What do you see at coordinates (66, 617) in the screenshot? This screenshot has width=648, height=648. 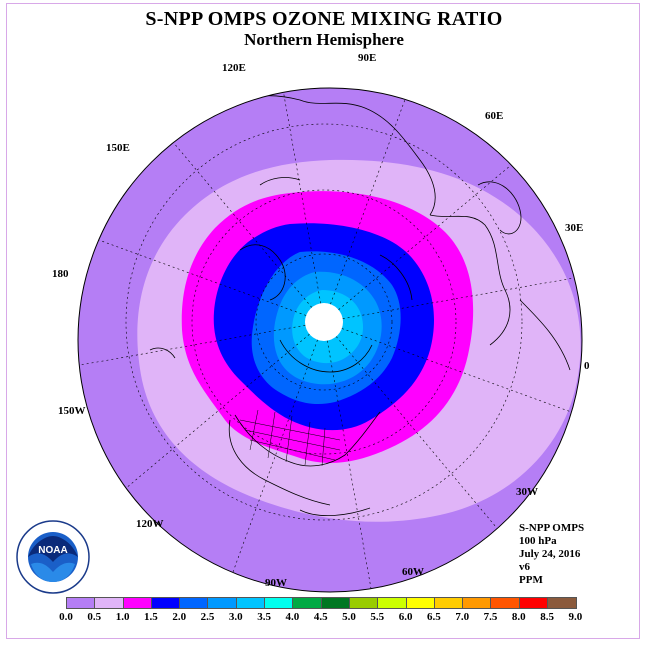 I see `colorbar-tick-label: 0.0` at bounding box center [66, 617].